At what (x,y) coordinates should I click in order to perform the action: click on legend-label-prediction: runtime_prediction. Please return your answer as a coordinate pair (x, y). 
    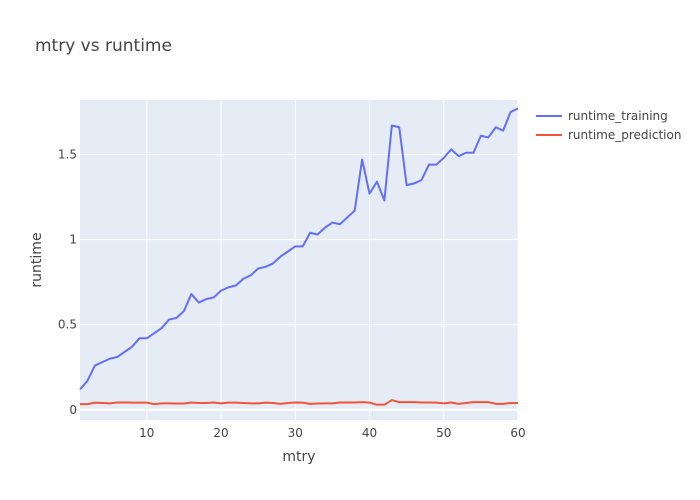
    Looking at the image, I should click on (624, 135).